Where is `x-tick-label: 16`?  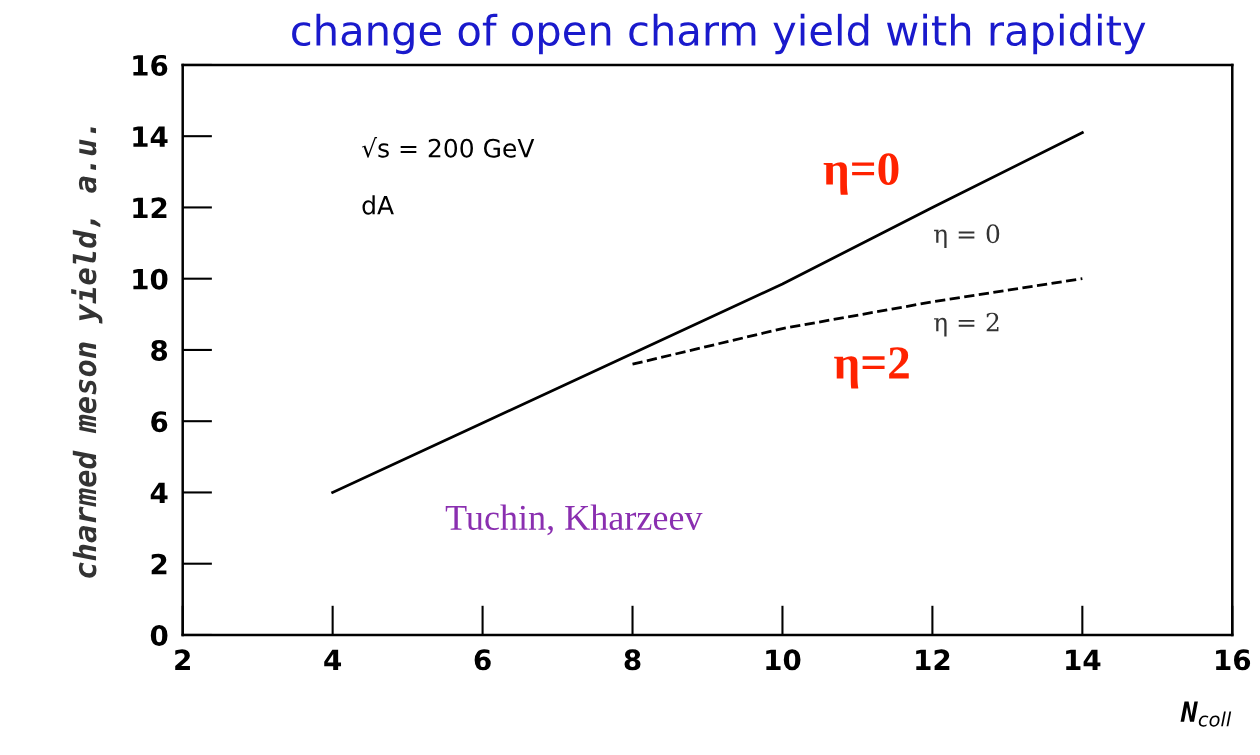 x-tick-label: 16 is located at coordinates (1233, 660).